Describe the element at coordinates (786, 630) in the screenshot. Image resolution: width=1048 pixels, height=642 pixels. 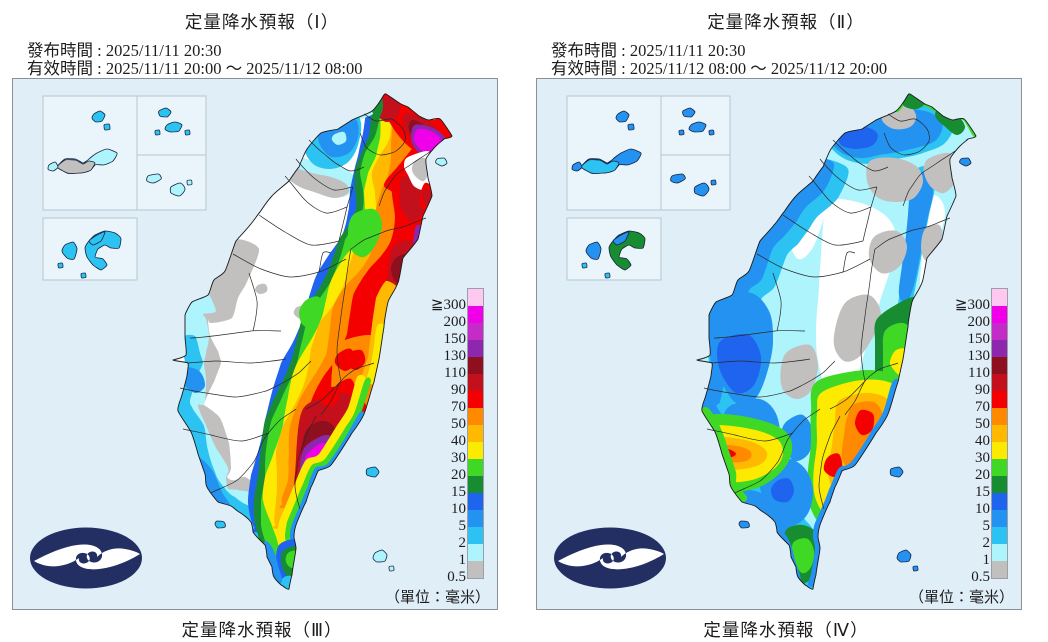
I see `next-panel-title: 定量降水預報（Ⅳ）` at that location.